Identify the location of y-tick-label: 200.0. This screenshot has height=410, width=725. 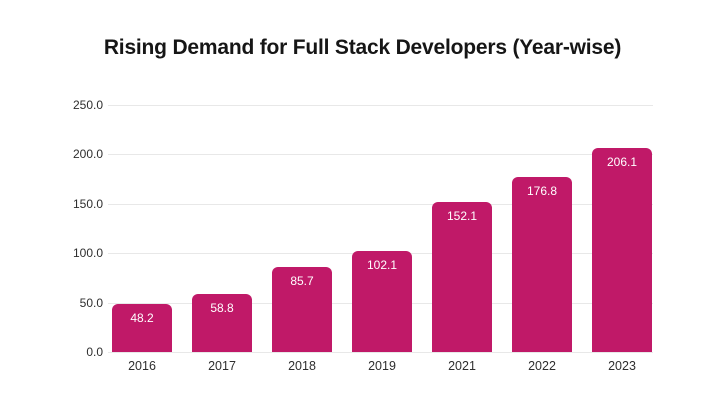
(87, 154).